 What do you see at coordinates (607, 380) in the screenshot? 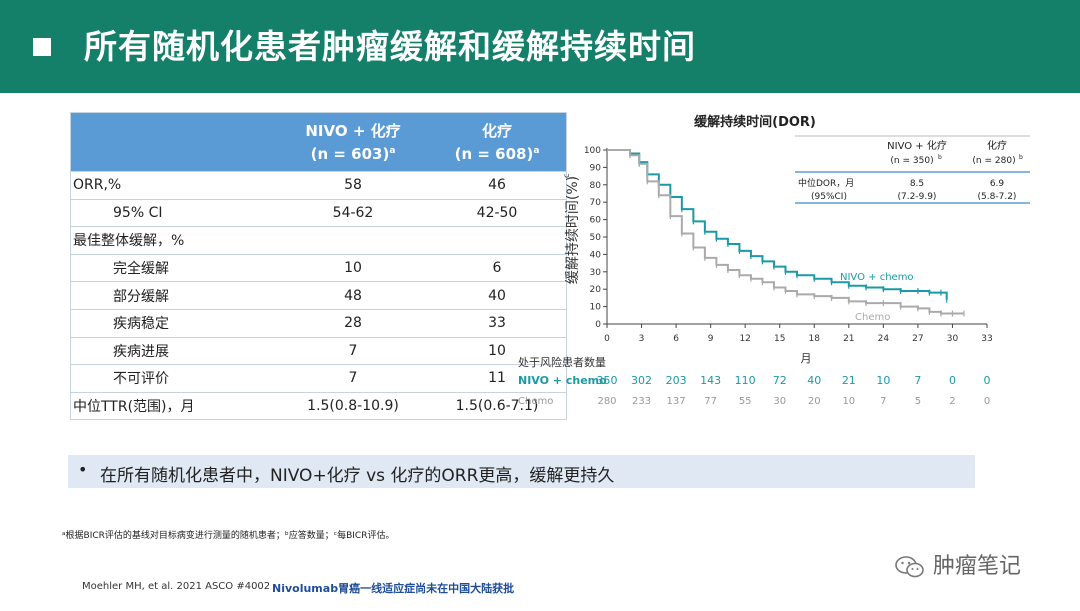
I see `risk-number-nivo: 350` at bounding box center [607, 380].